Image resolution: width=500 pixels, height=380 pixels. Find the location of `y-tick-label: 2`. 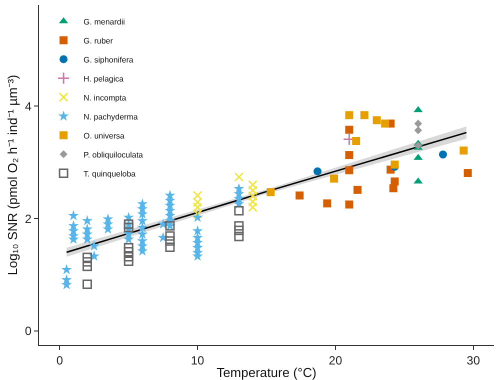

y-tick-label: 2 is located at coordinates (28, 219).